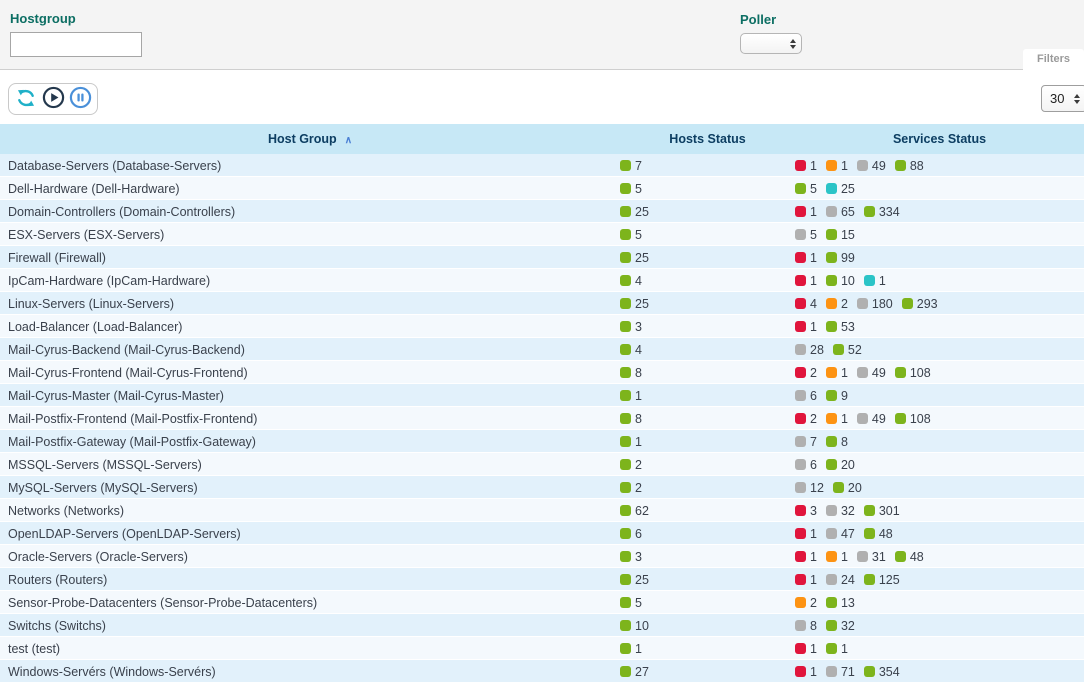 Image resolution: width=1084 pixels, height=684 pixels. Describe the element at coordinates (909, 166) in the screenshot. I see `status-count-green: 88` at that location.